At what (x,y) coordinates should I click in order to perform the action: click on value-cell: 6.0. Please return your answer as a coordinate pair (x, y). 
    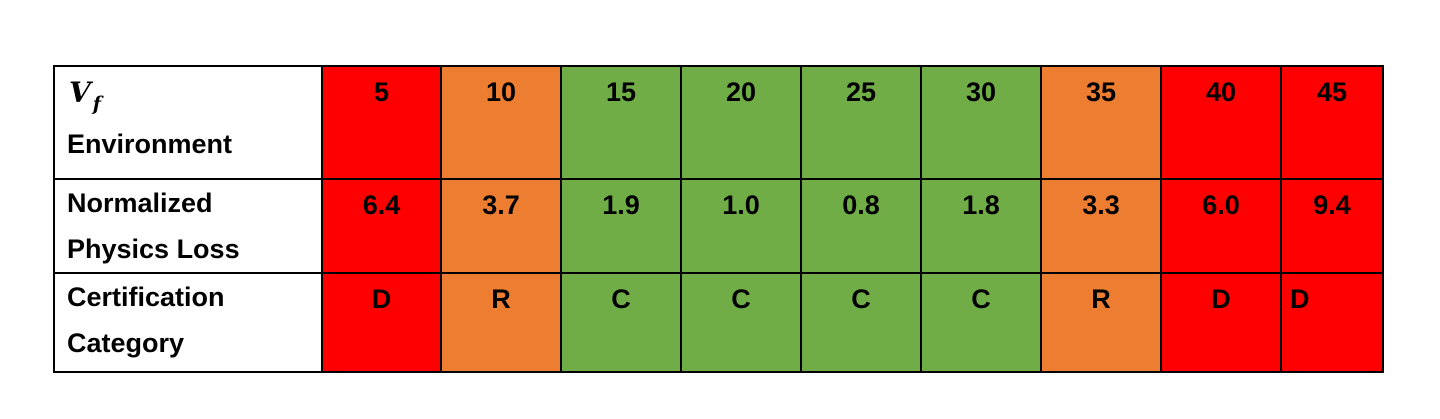
    Looking at the image, I should click on (1221, 226).